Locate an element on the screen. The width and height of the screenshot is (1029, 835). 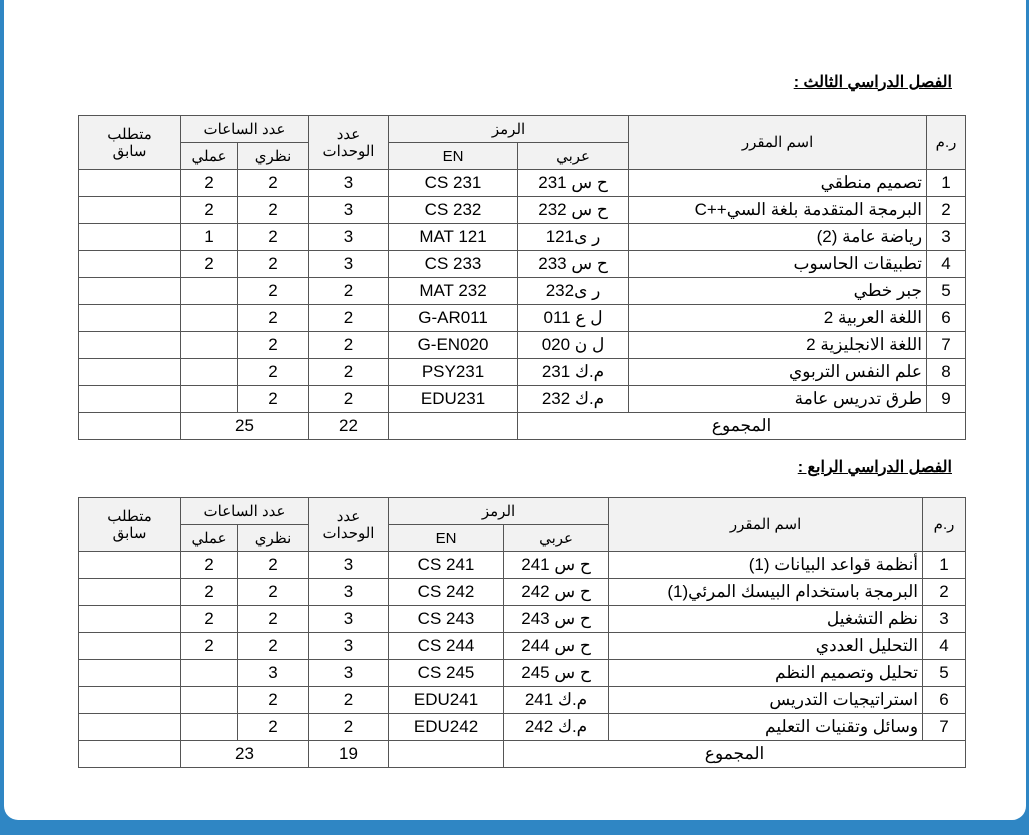
course-row: 6 استراتيجيات التدريس م.ك 241 EDU241 2 2 is located at coordinates (522, 700).